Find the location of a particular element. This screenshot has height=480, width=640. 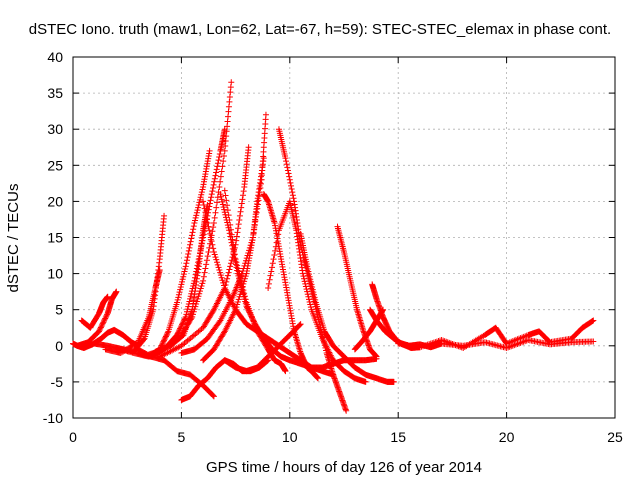

x-tick-label: 15 is located at coordinates (398, 437).